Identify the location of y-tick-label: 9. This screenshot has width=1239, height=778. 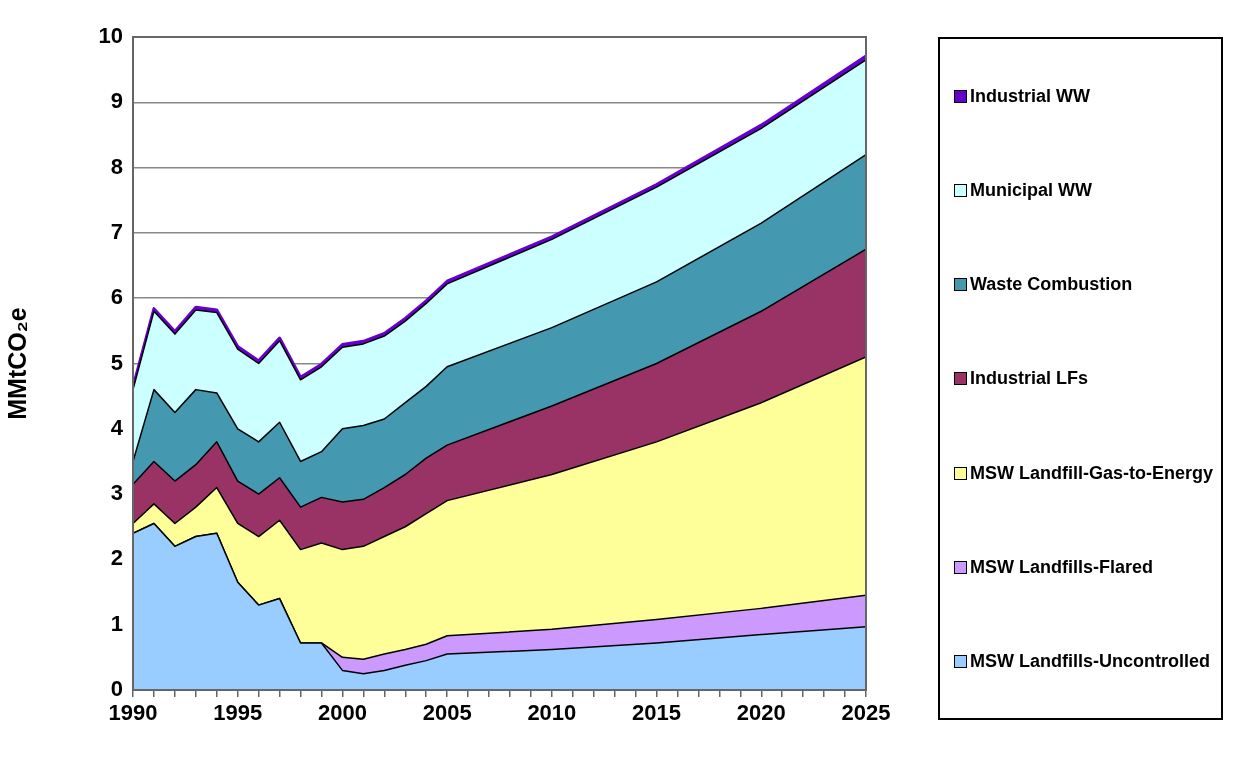
(116, 101).